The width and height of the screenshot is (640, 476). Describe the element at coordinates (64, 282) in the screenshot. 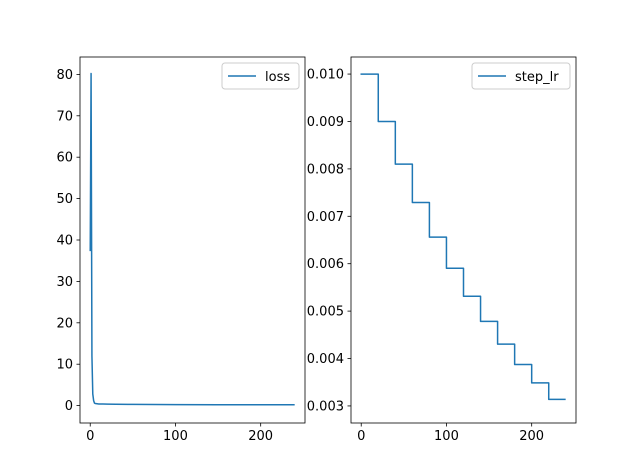

I see `y-tick-label: 30` at that location.